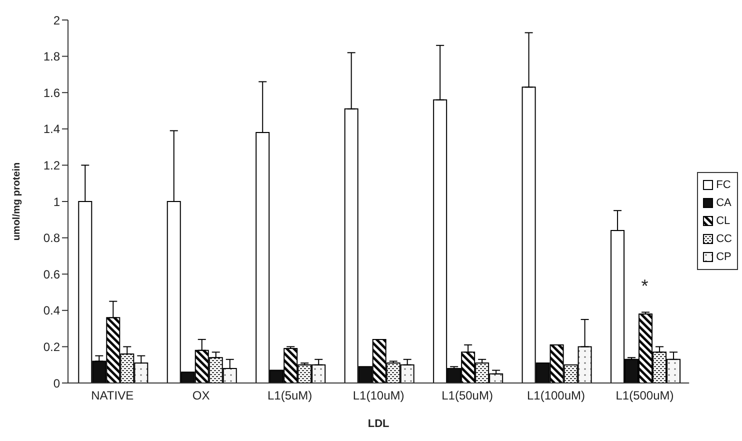  Describe the element at coordinates (724, 238) in the screenshot. I see `legend-label: CC` at that location.